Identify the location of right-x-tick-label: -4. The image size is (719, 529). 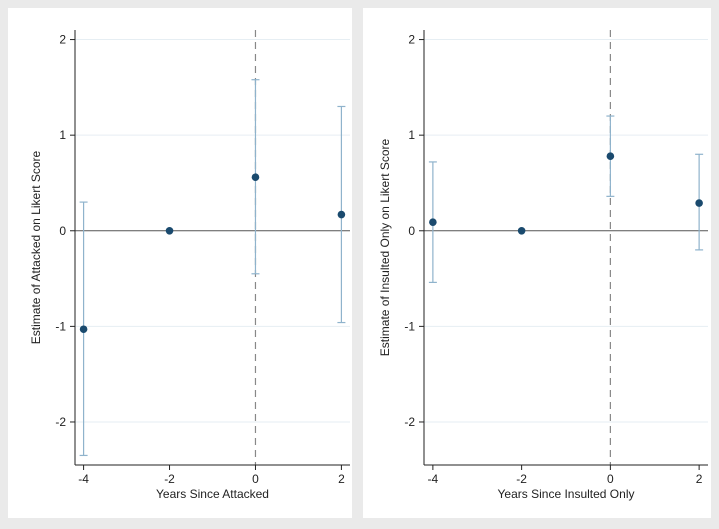
(433, 479).